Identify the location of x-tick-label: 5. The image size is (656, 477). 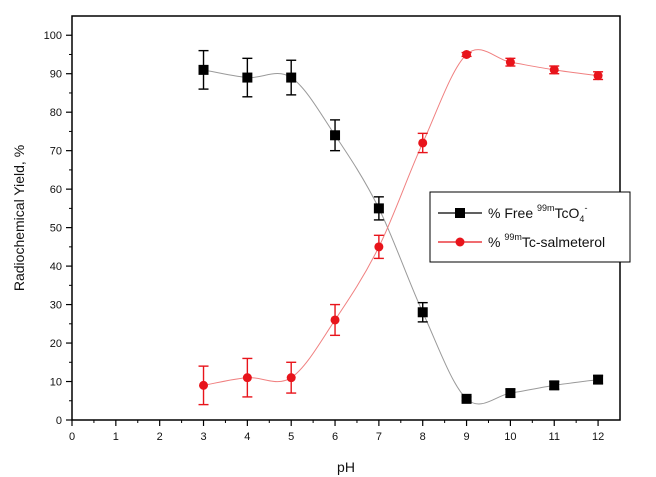
(291, 437).